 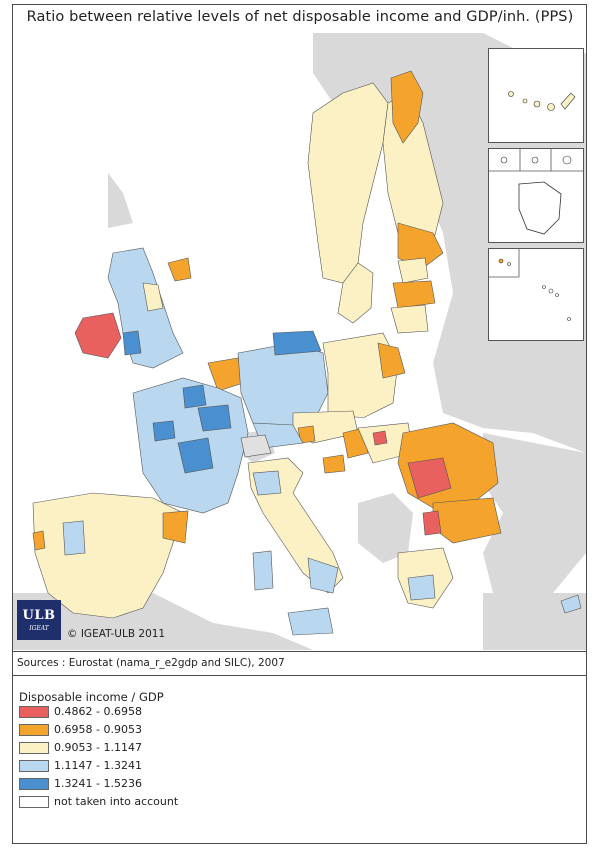 What do you see at coordinates (98, 765) in the screenshot?
I see `legend-label: 1.1147 - 1.3241` at bounding box center [98, 765].